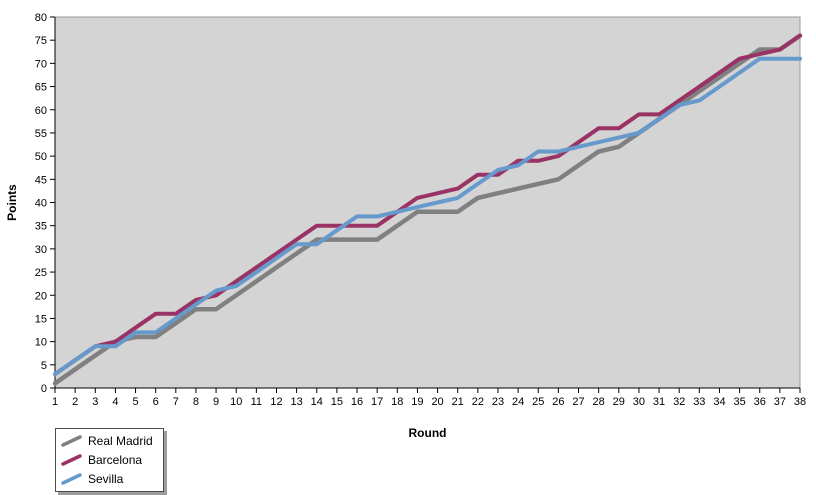 This screenshot has height=495, width=816. I want to click on x-tick-label: 22, so click(478, 402).